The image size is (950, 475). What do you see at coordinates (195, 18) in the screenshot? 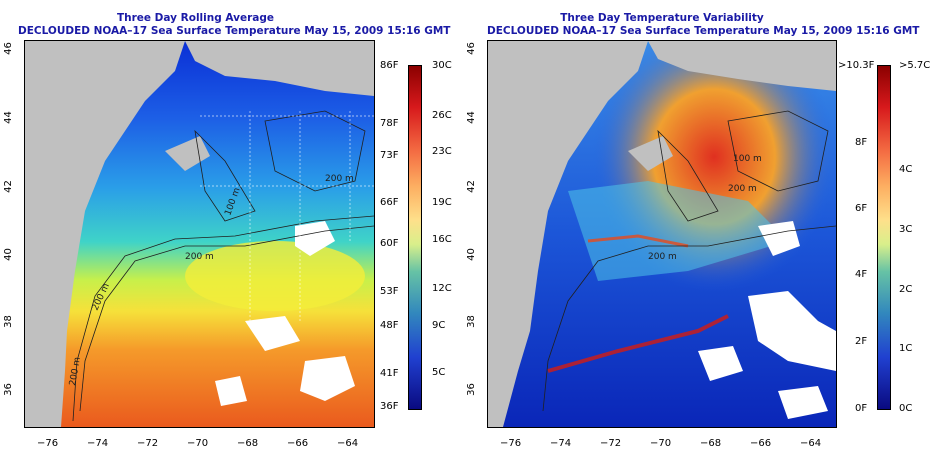
I see `left-title: Three Day Rolling Average` at bounding box center [195, 18].